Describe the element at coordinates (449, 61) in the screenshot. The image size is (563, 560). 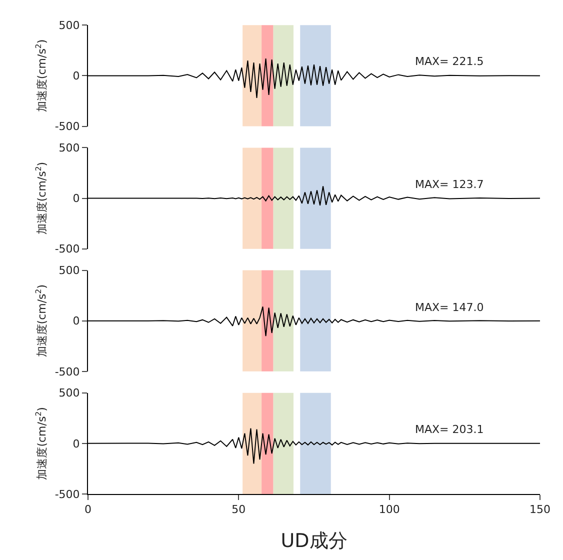
I see `annotation: MAX= 221.5` at that location.